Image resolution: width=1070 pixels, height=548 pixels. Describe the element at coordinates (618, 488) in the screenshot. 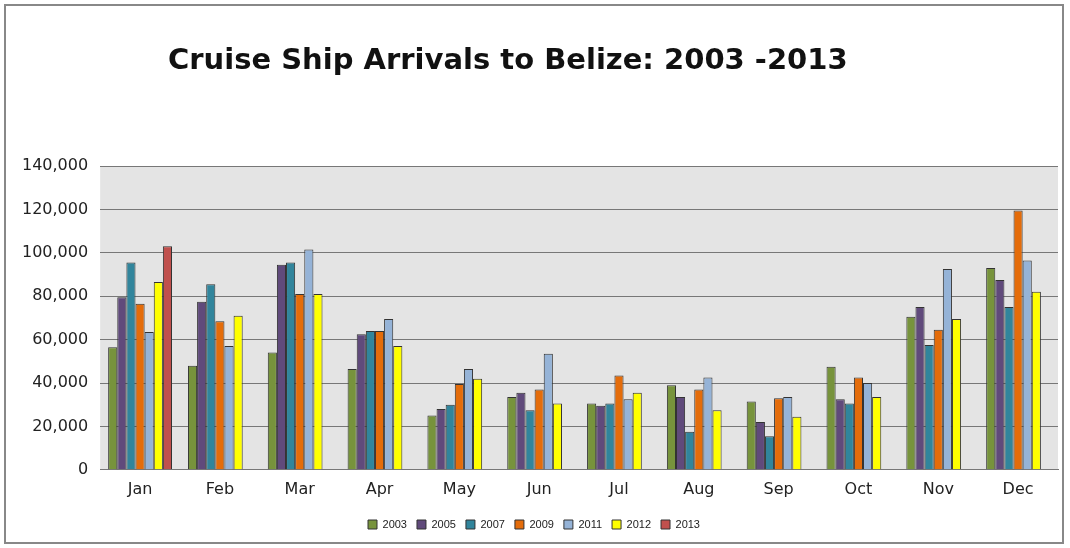

I see `x-tick-label: Jul` at that location.